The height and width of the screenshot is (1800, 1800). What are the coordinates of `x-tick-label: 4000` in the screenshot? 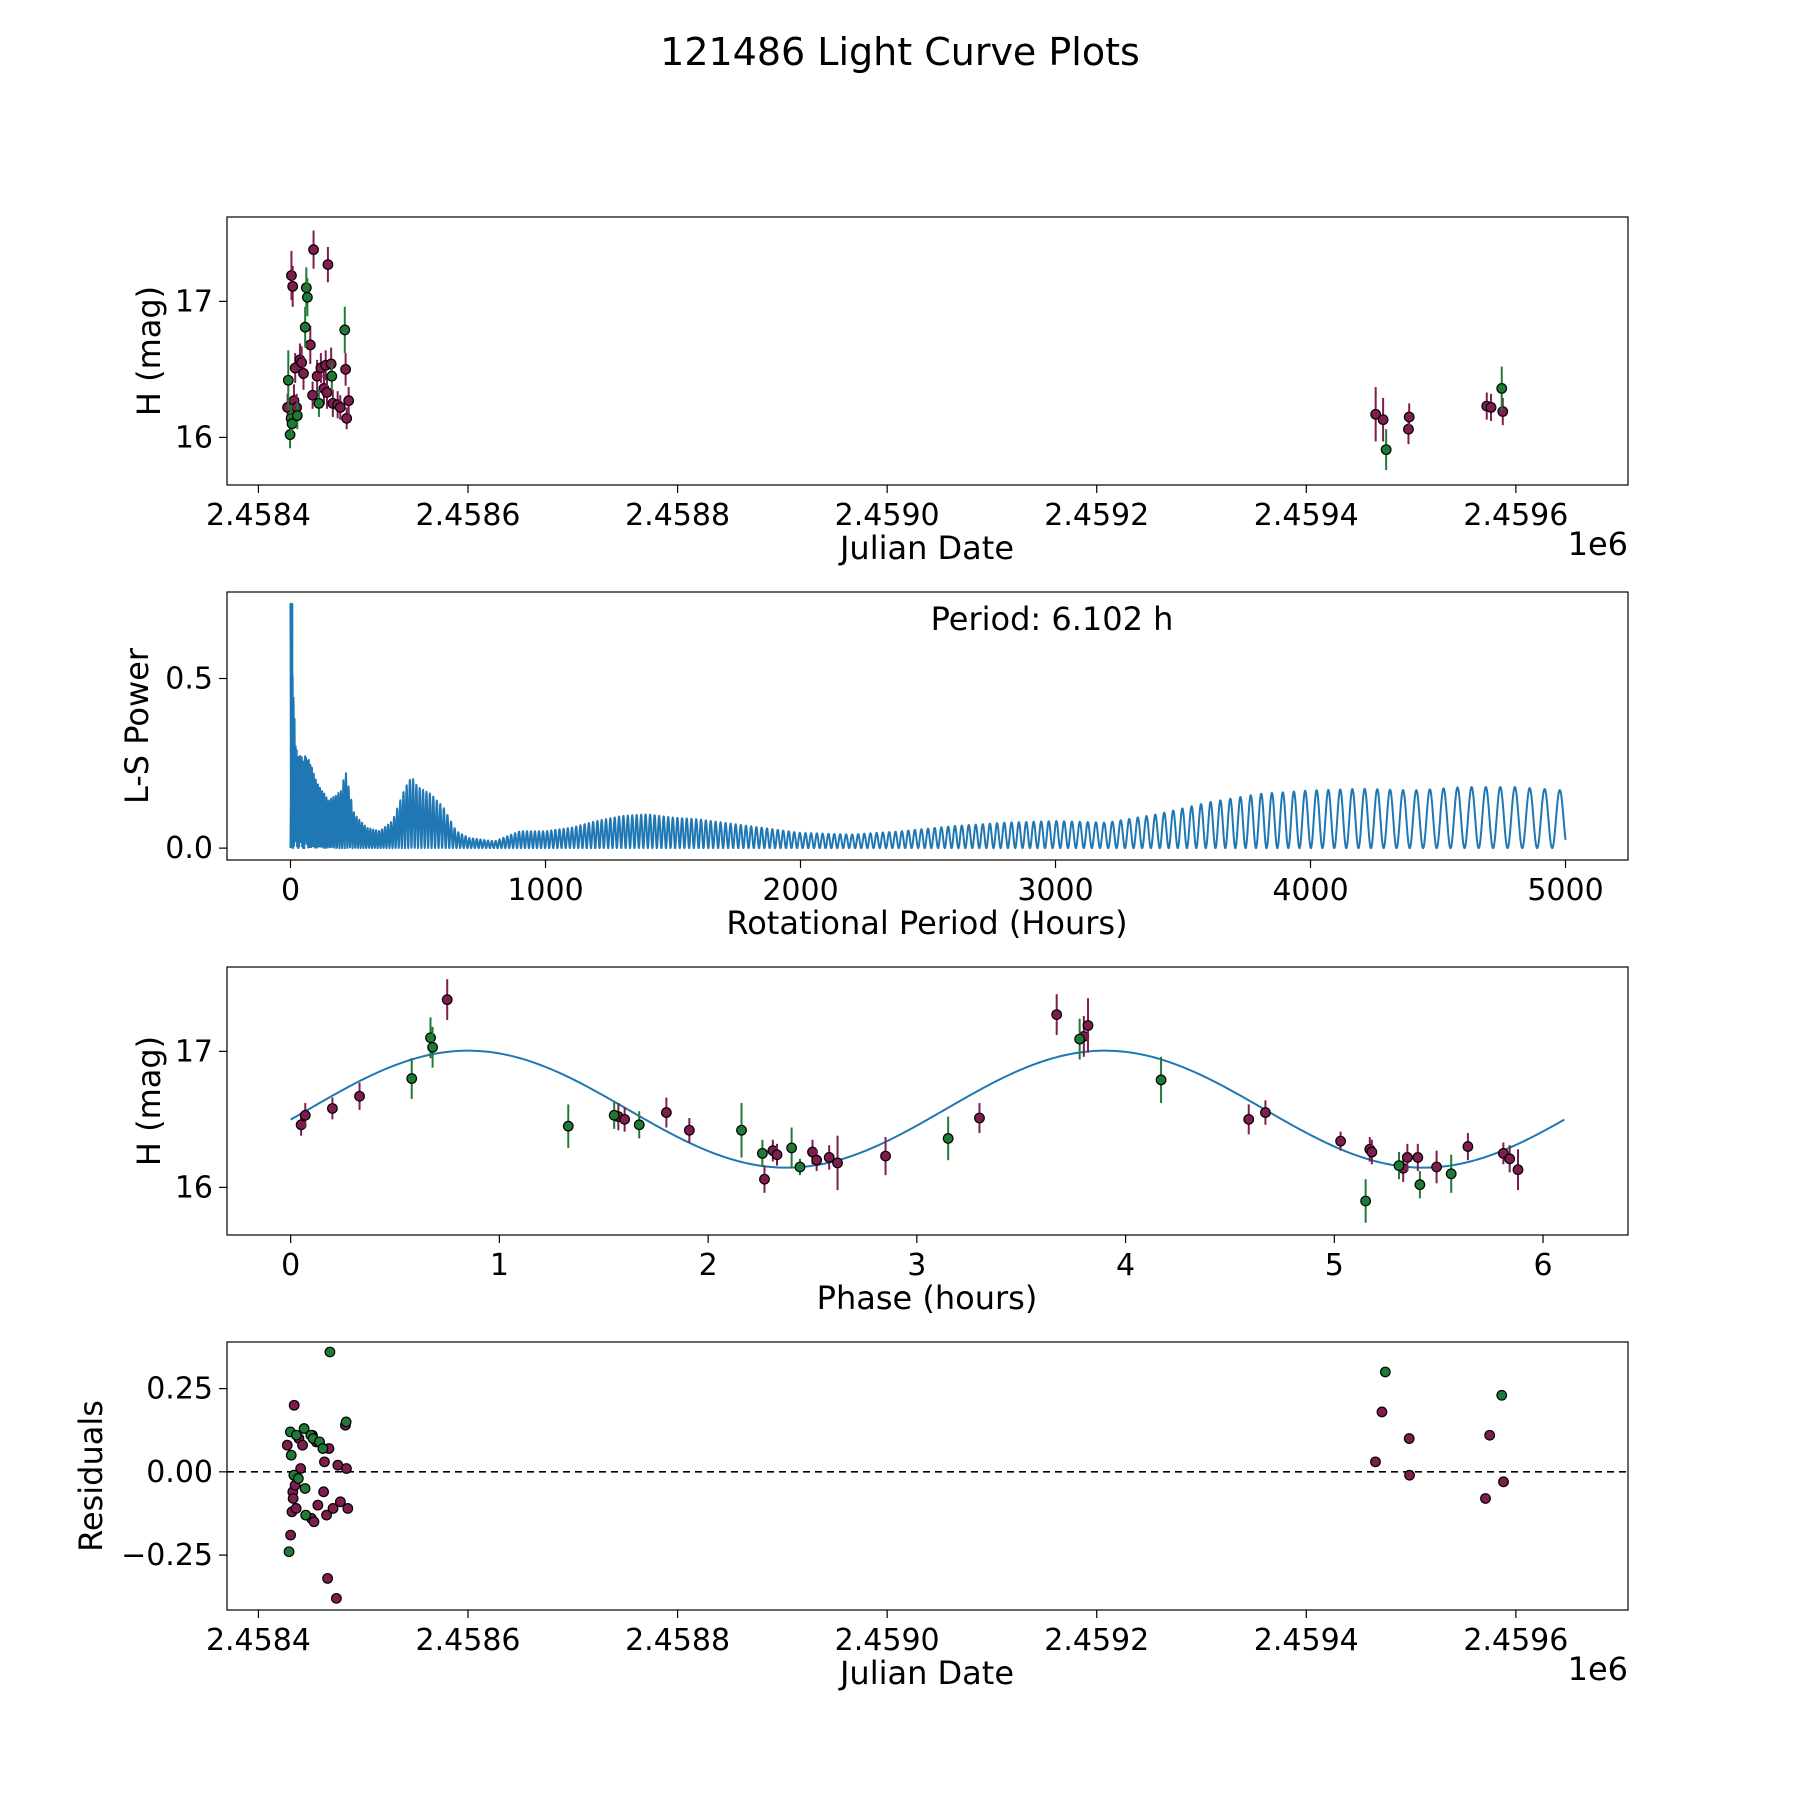 It's located at (1310, 890).